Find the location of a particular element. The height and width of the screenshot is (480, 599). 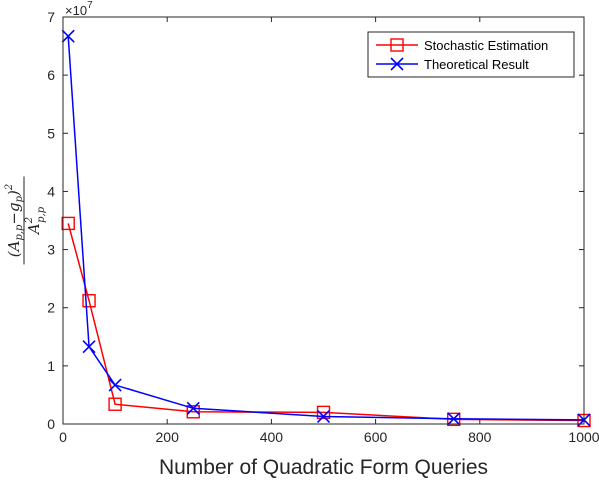

x-tick-label: 0 is located at coordinates (63, 437).